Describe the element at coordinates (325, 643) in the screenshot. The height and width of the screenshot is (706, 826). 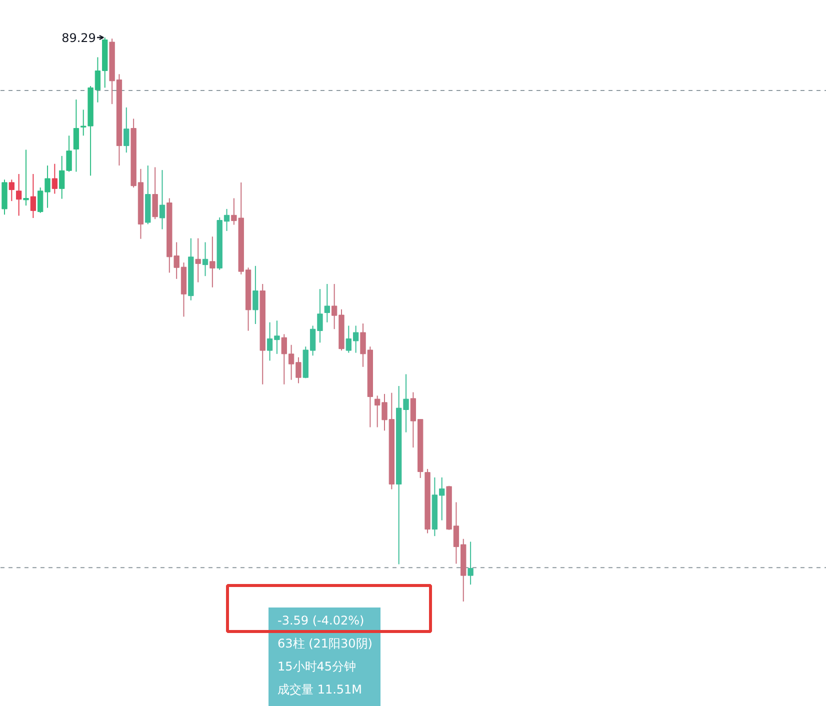
I see `text: 63柱 (21阳30阴)` at that location.